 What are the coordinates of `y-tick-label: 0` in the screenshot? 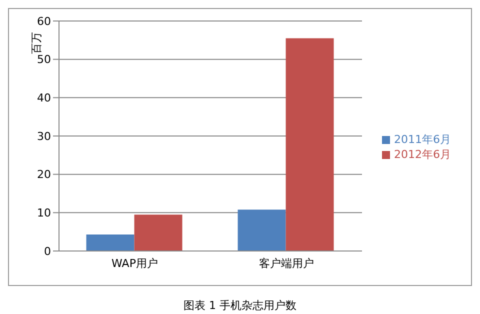 It's located at (47, 251).